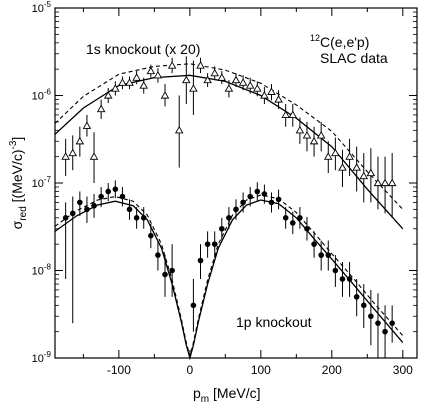  What do you see at coordinates (48, 4) in the screenshot?
I see `y-tick-exponent: -5` at bounding box center [48, 4].